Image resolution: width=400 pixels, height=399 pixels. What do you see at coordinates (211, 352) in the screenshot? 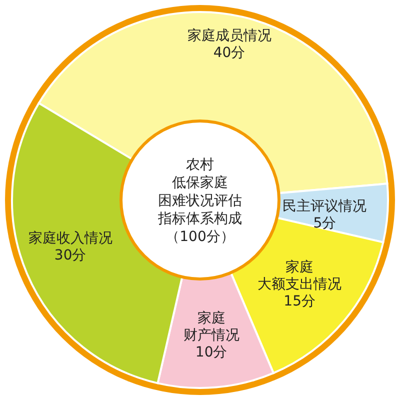
I see `data-label: 10分` at bounding box center [211, 352].